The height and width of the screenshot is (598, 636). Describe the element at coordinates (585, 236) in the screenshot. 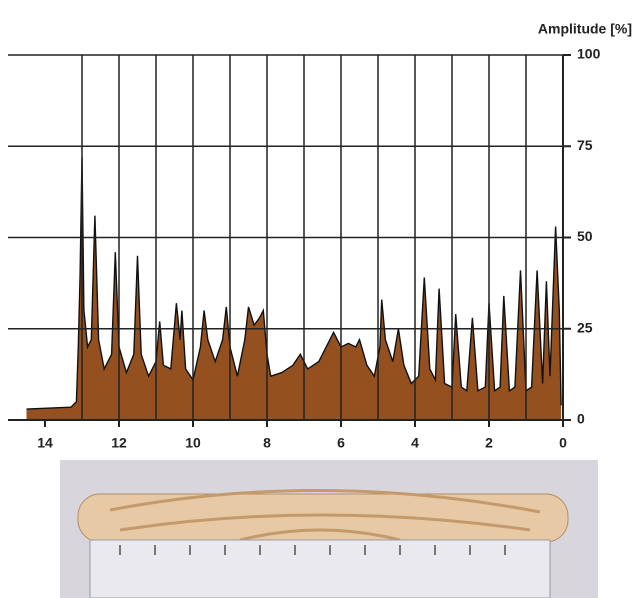

I see `y-tick-label: 50` at that location.